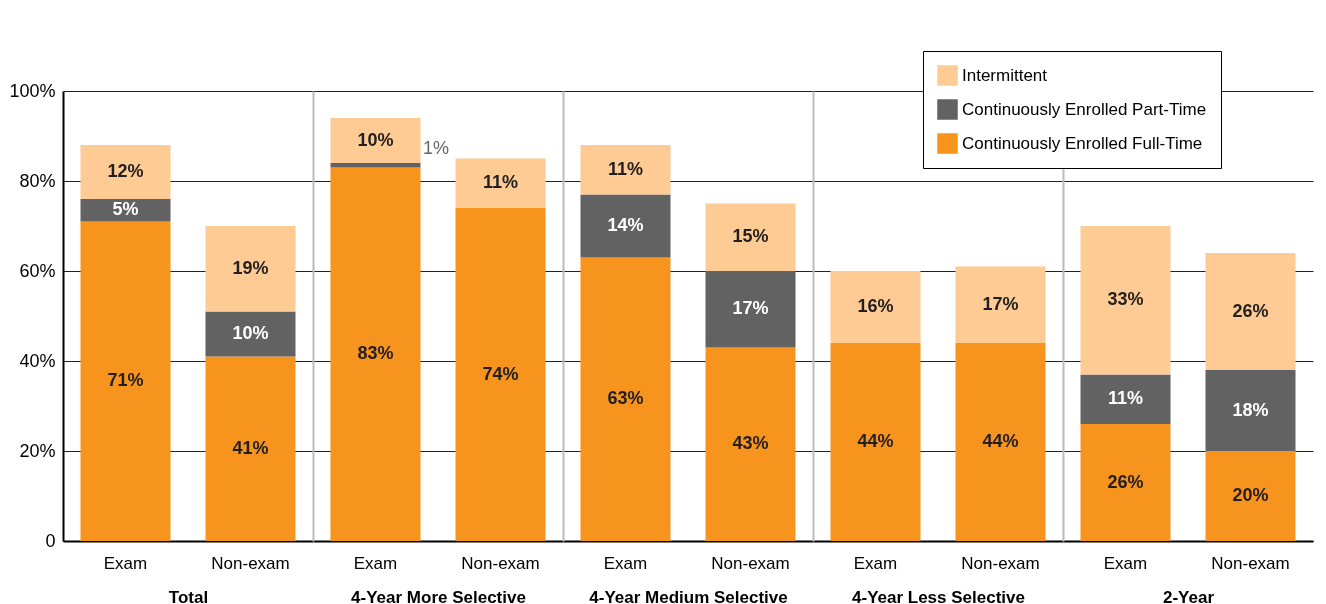  I want to click on data-label: 63%, so click(625, 398).